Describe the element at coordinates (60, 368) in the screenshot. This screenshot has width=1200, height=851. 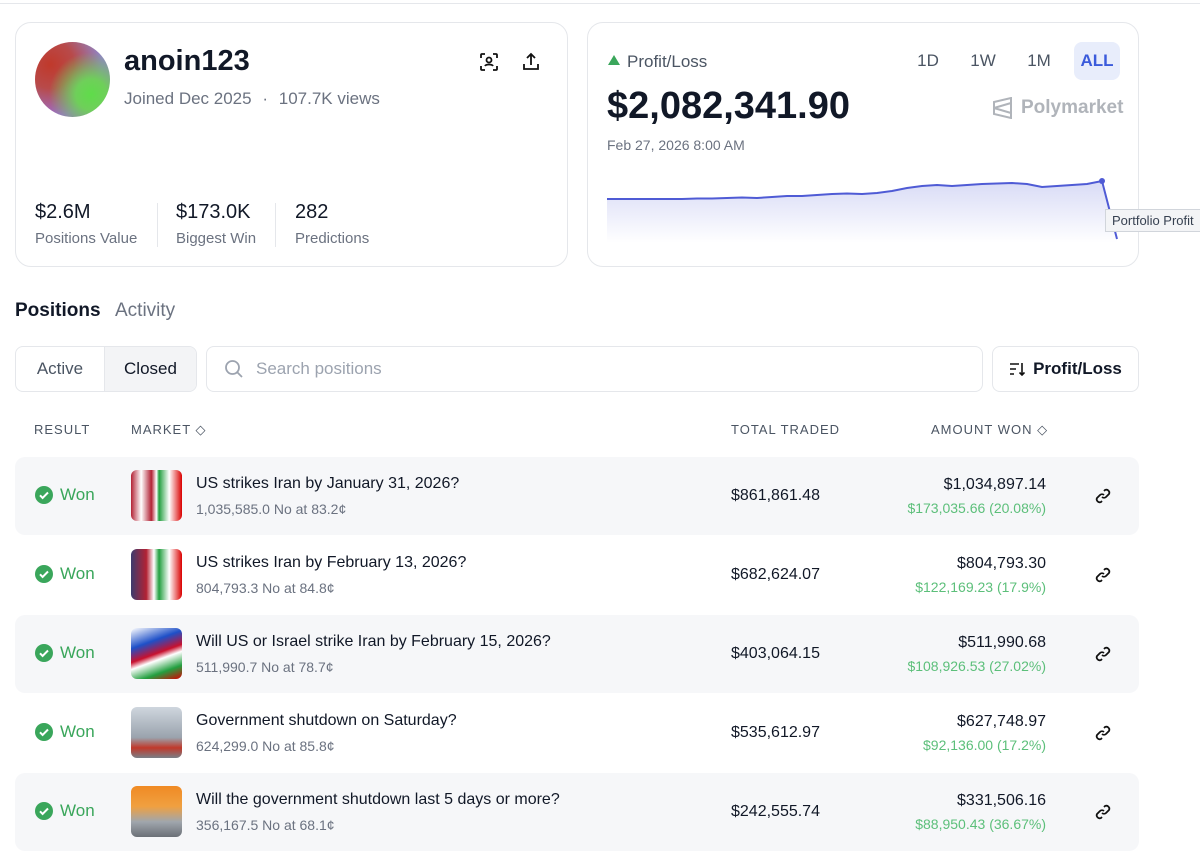
I see `filter-button: Active` at that location.